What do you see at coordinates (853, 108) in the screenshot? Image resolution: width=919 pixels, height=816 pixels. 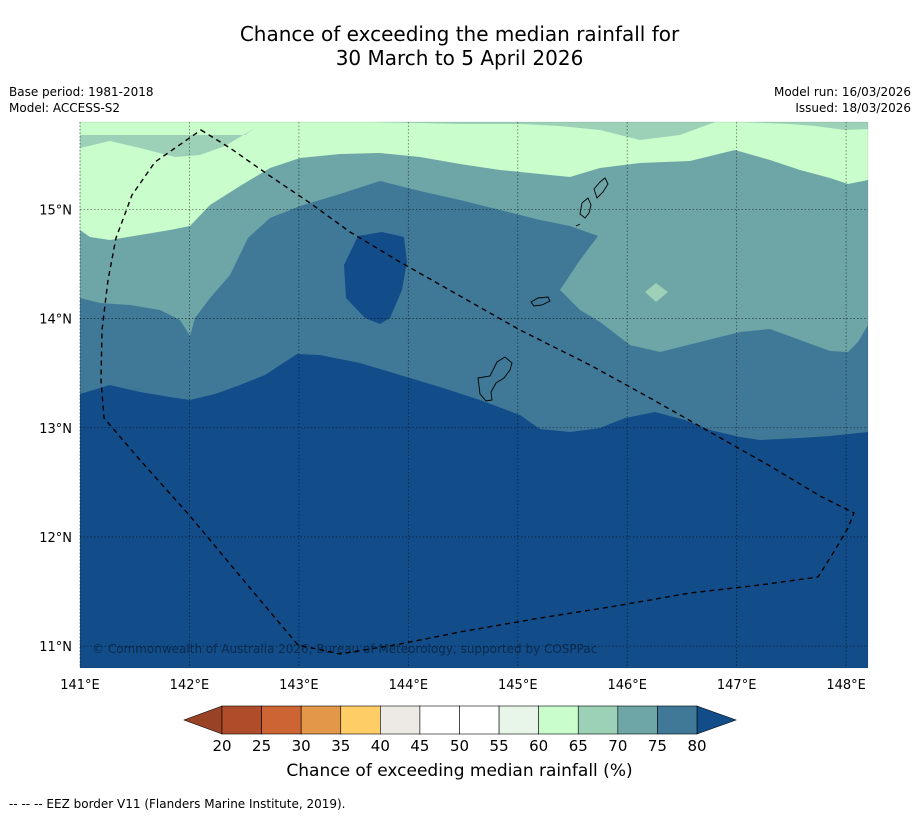 I see `issued-text: Issued: 18/03/2026` at bounding box center [853, 108].